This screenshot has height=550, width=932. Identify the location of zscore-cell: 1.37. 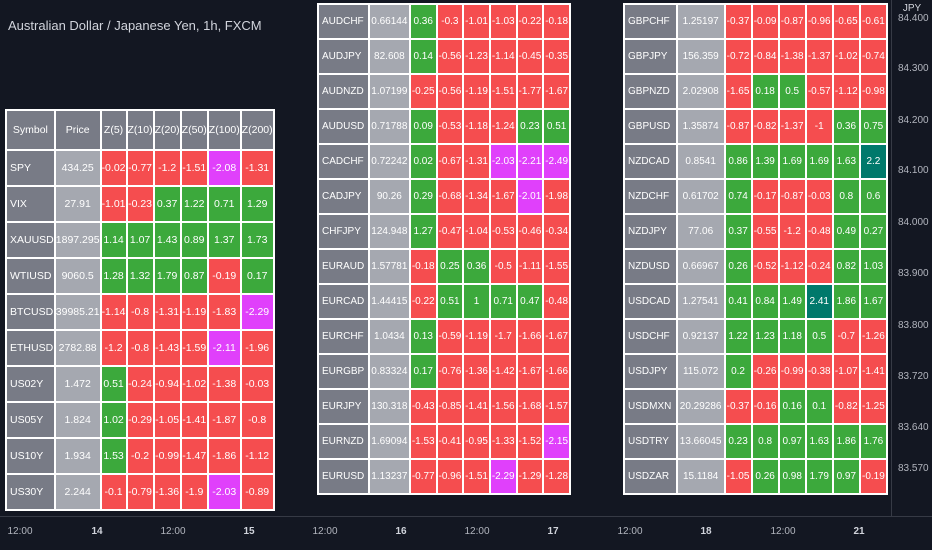
(224, 240).